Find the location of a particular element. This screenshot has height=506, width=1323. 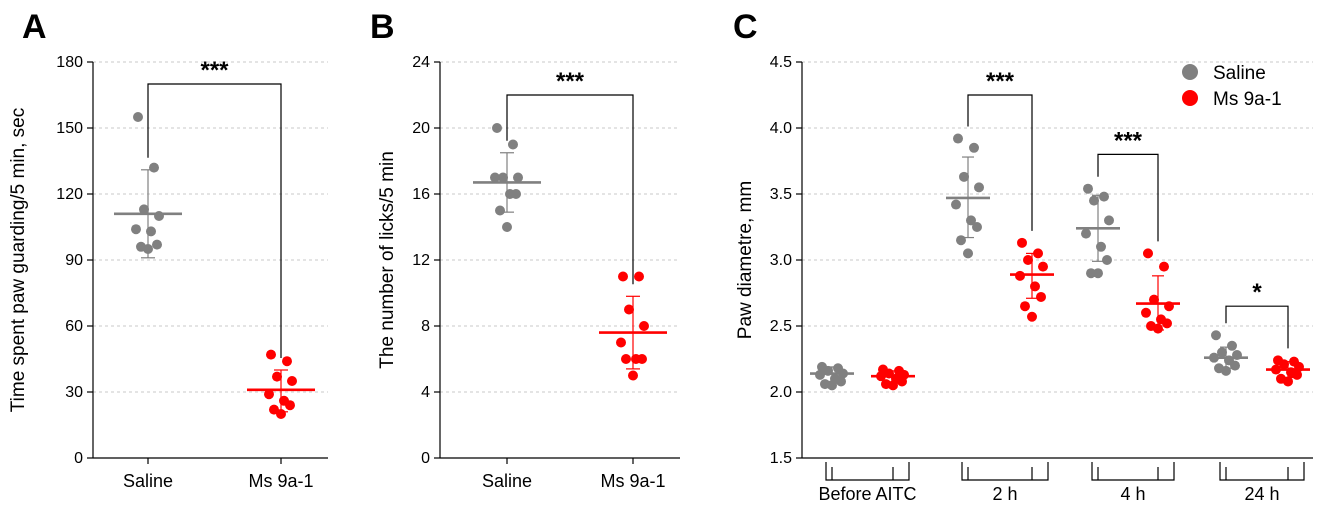

panel-letter: B is located at coordinates (382, 27).